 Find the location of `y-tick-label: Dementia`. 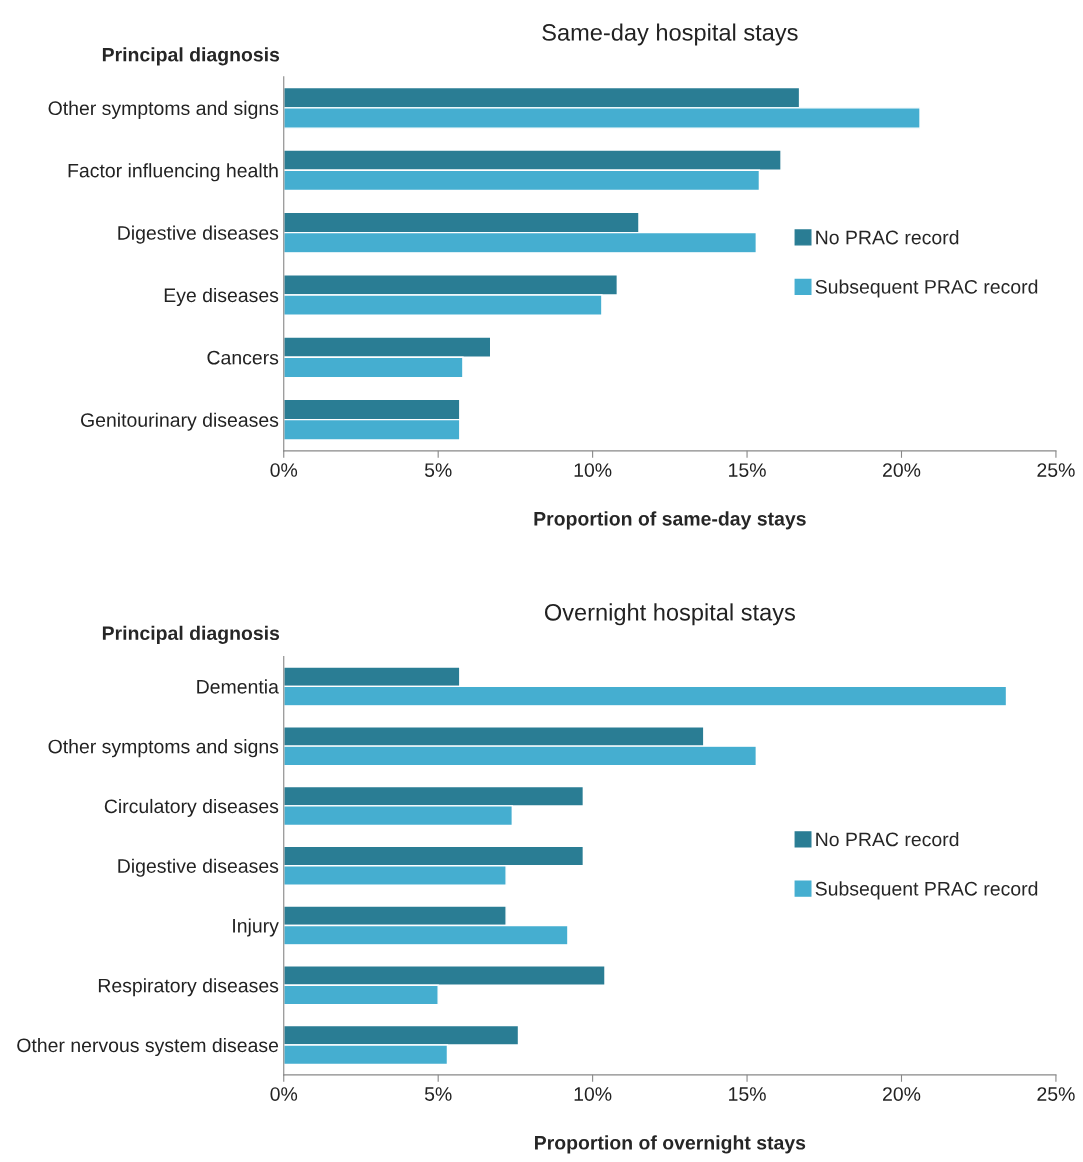

y-tick-label: Dementia is located at coordinates (238, 686).